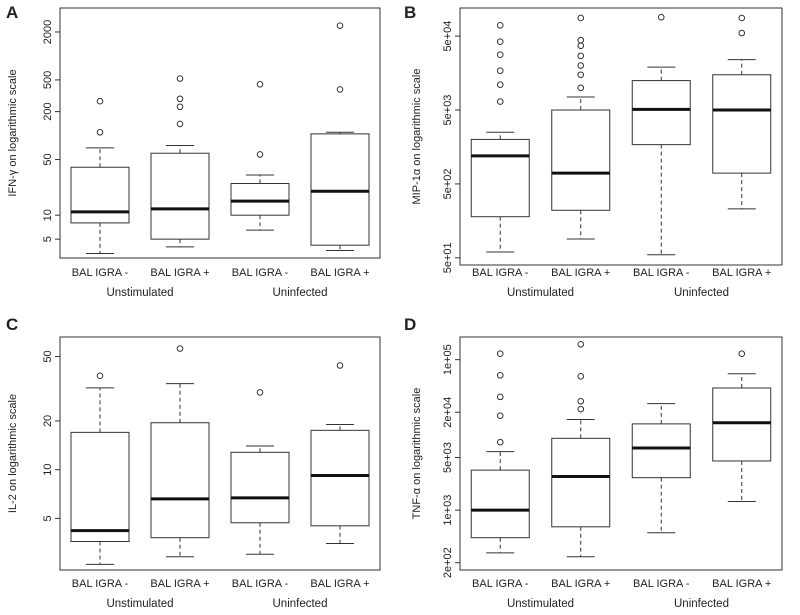  What do you see at coordinates (448, 510) in the screenshot?
I see `y-tick-label: 1e+03` at bounding box center [448, 510].